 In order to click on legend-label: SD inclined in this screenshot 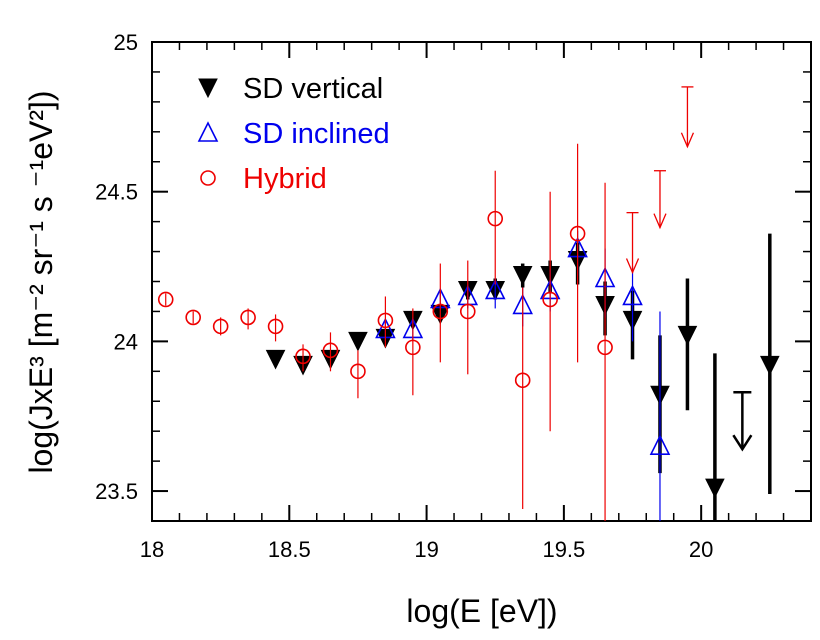, I will do `click(316, 134)`.